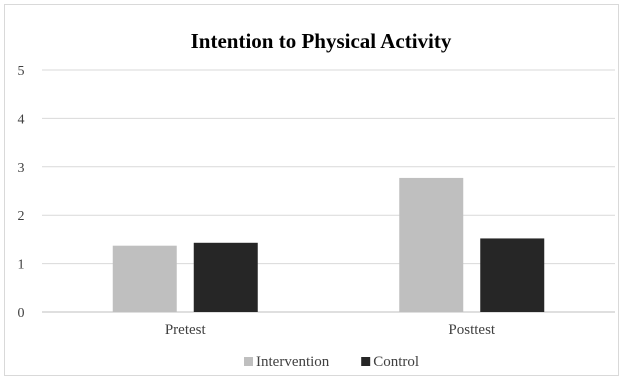 Image resolution: width=625 pixels, height=381 pixels. Describe the element at coordinates (21, 168) in the screenshot. I see `y-tick-label: 3` at that location.